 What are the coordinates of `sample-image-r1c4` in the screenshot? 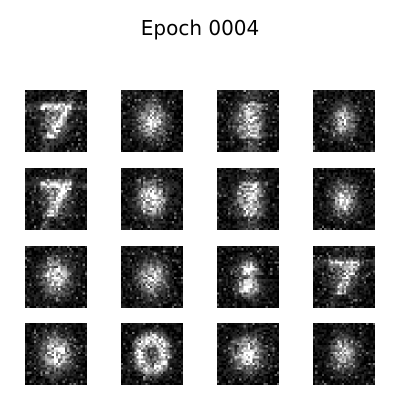 It's located at (344, 121).